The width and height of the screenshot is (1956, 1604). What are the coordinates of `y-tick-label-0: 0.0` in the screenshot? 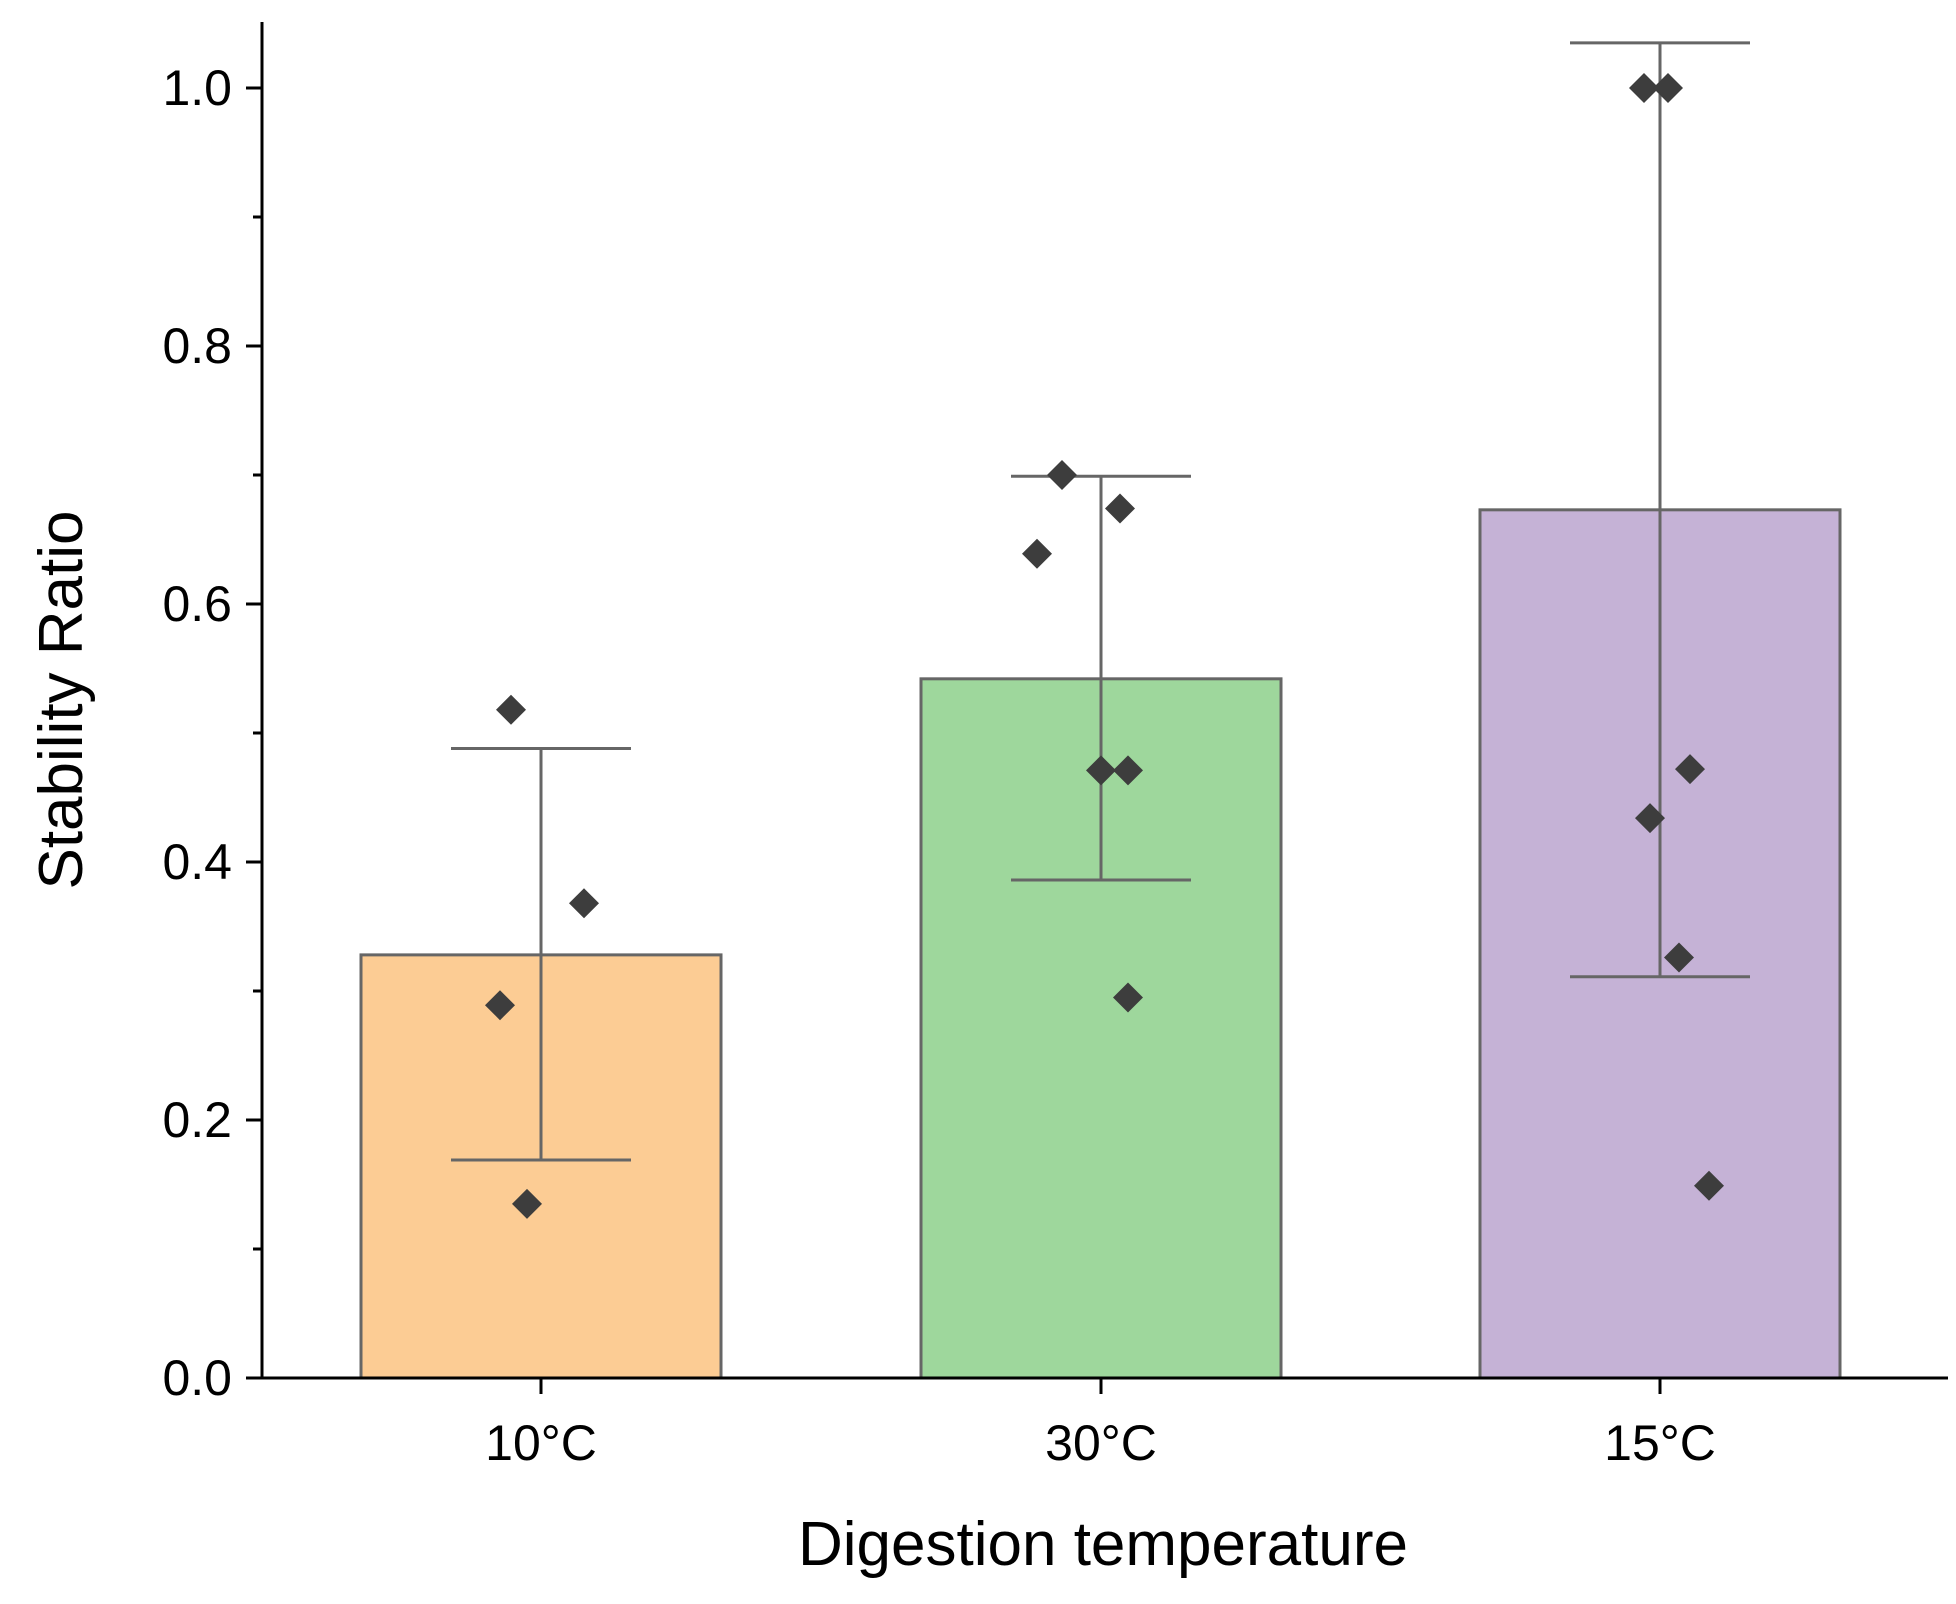 It's located at (197, 1378).